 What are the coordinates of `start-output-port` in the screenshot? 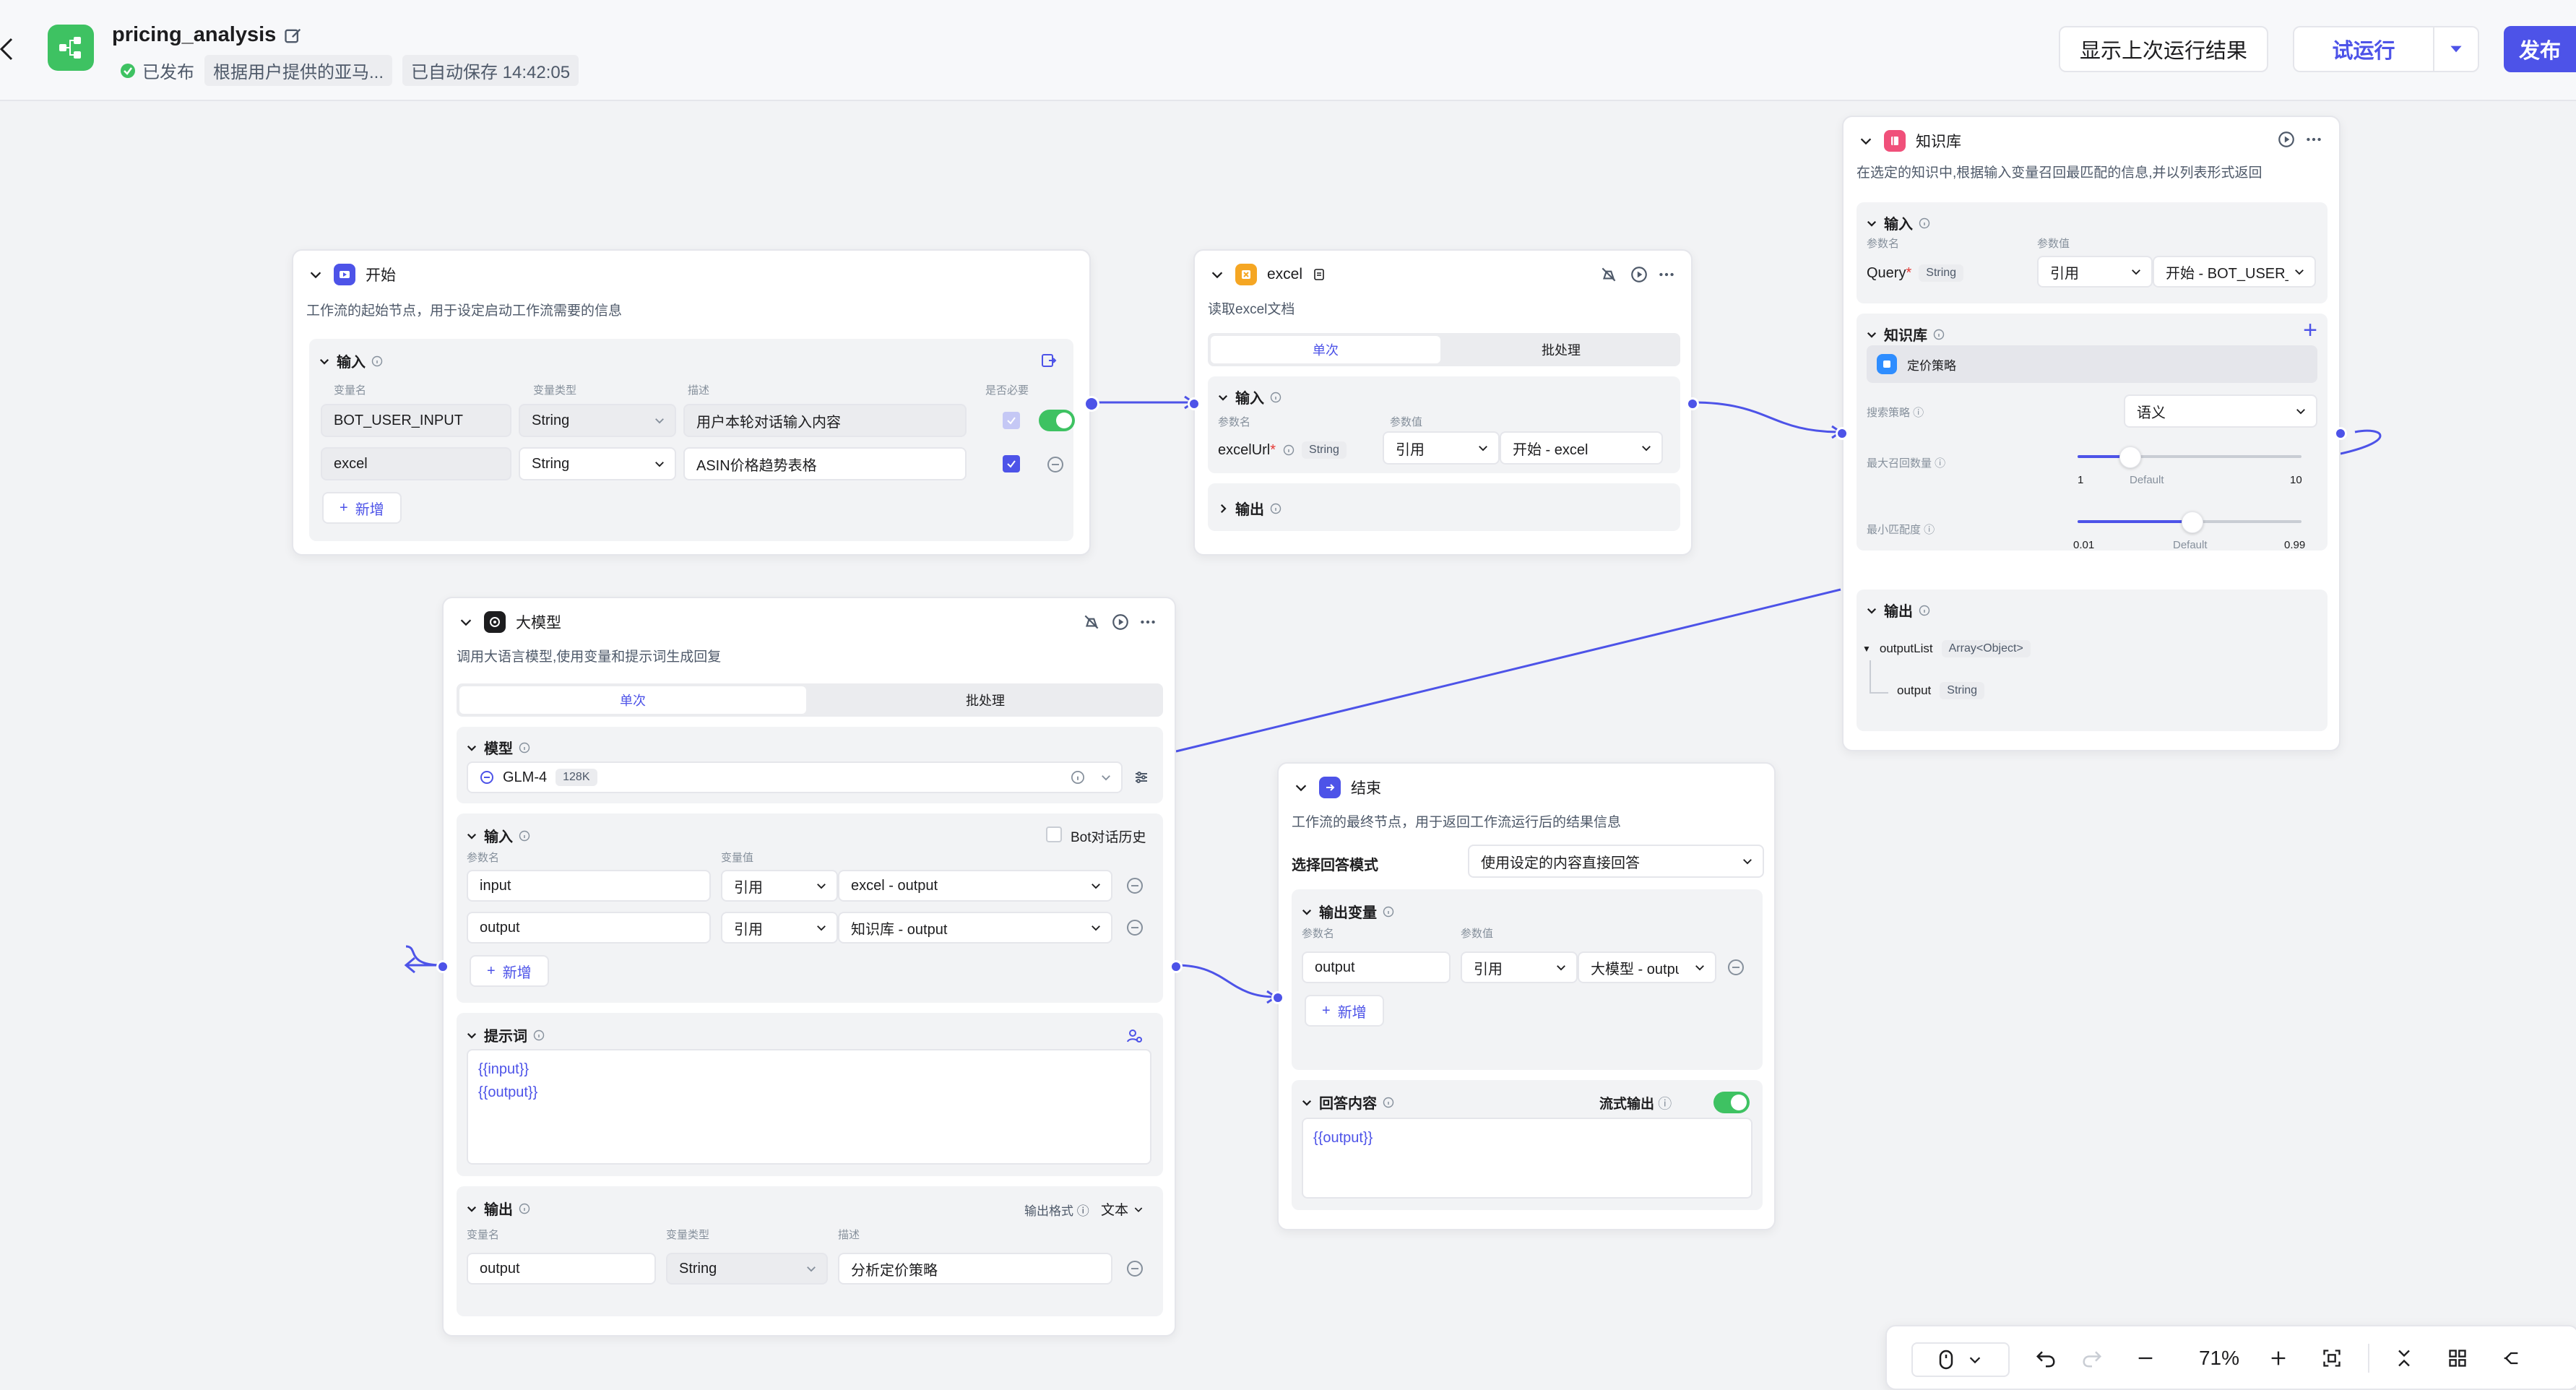 It's located at (1091, 404).